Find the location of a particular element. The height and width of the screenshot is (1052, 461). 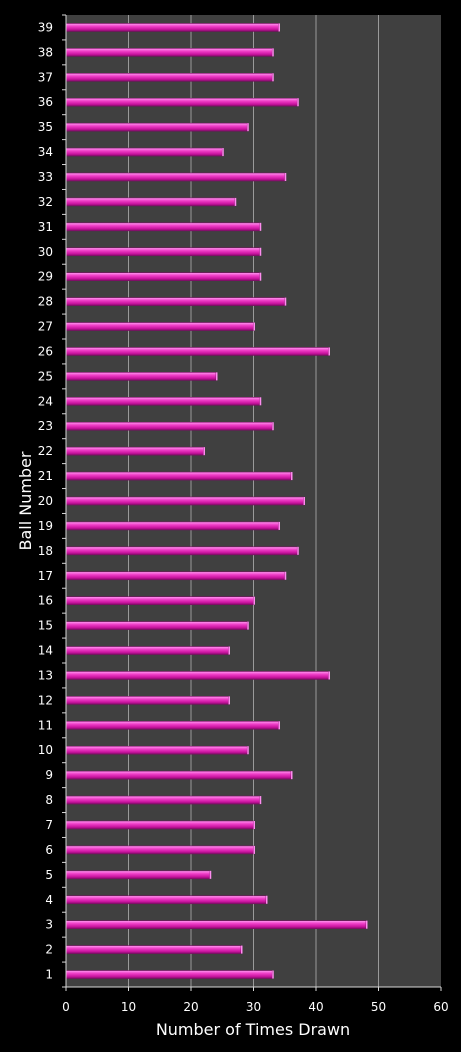

y-tick-label: 7 is located at coordinates (49, 825).